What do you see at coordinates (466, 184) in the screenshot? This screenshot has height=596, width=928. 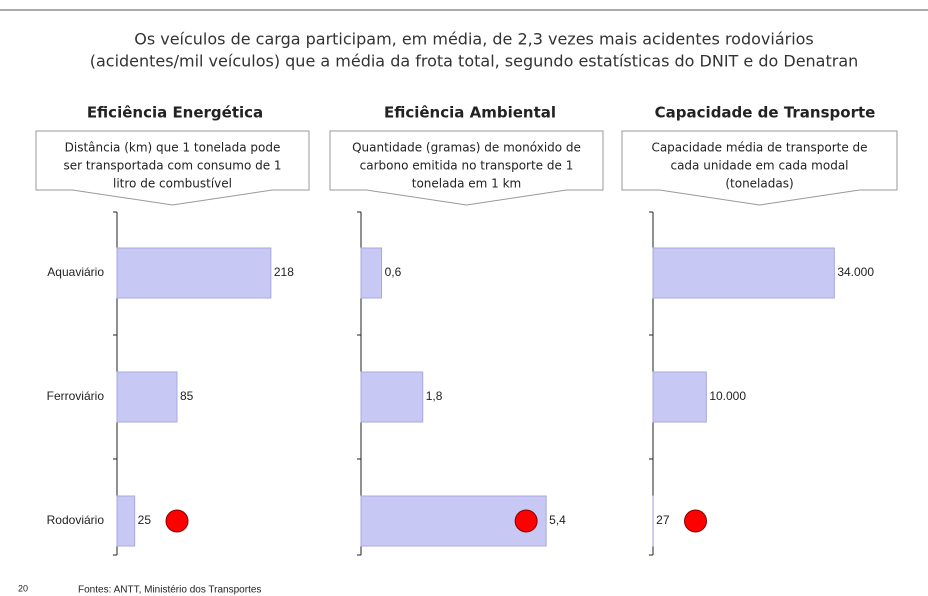 I see `chart-subtitle: tonelada em 1 km` at bounding box center [466, 184].